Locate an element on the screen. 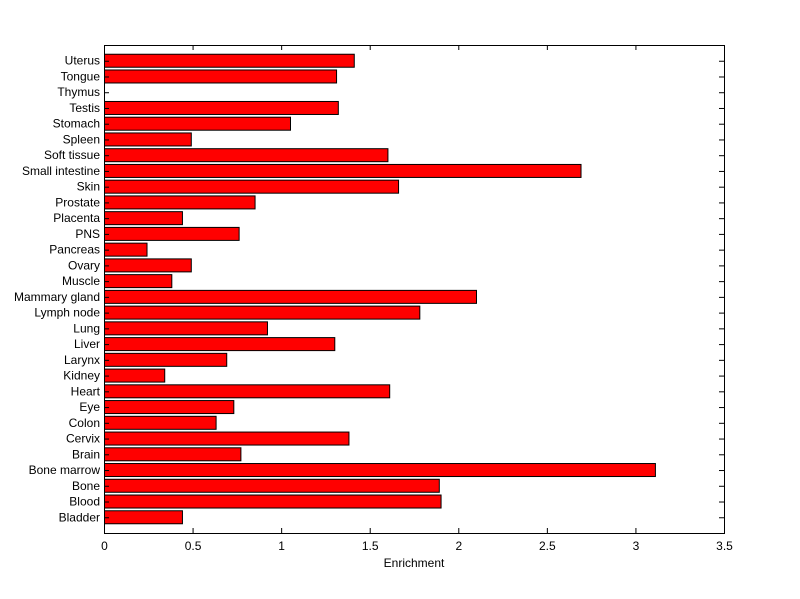 The image size is (800, 599). bar-bone-marrow is located at coordinates (380, 470).